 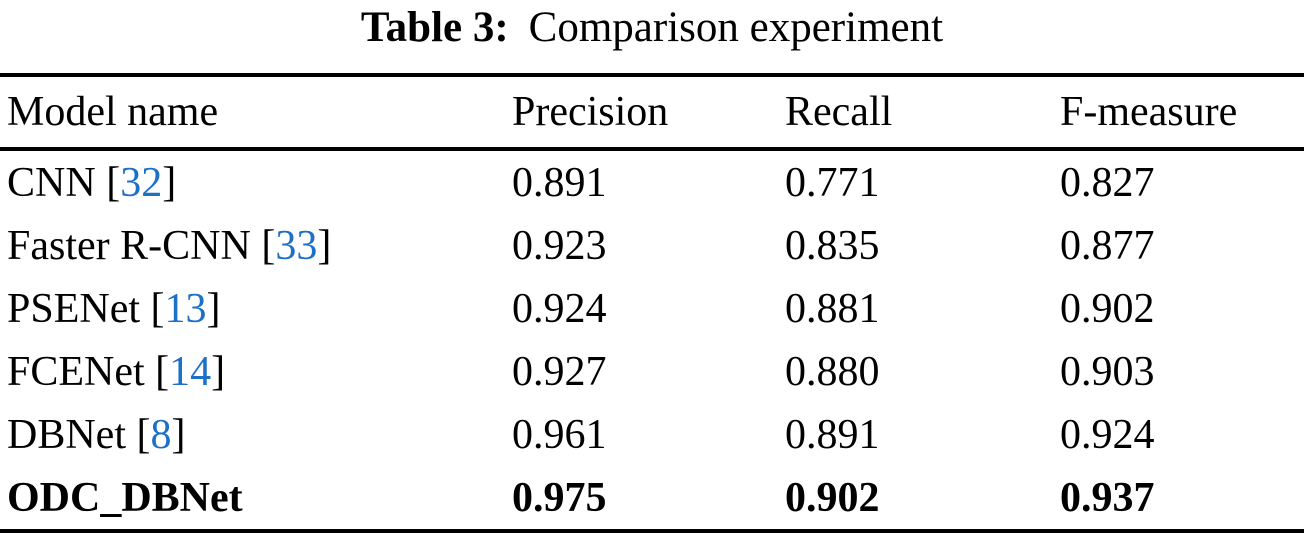 I want to click on recall-cell: 0.902, so click(x=922, y=499).